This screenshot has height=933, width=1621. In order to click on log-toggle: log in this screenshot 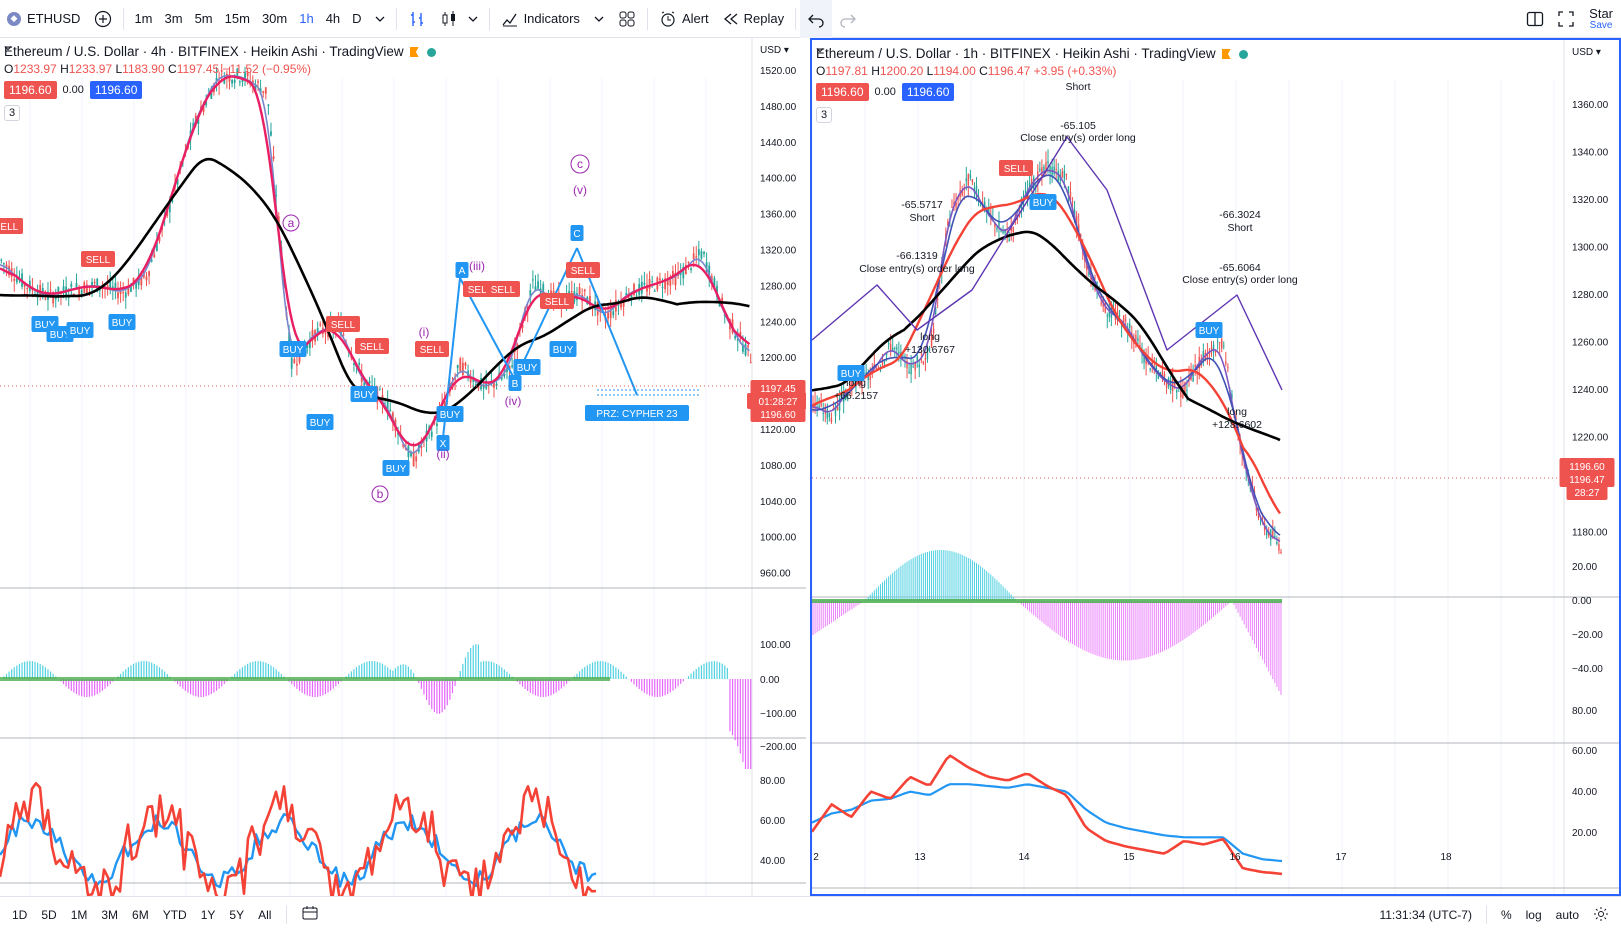, I will do `click(1533, 915)`.